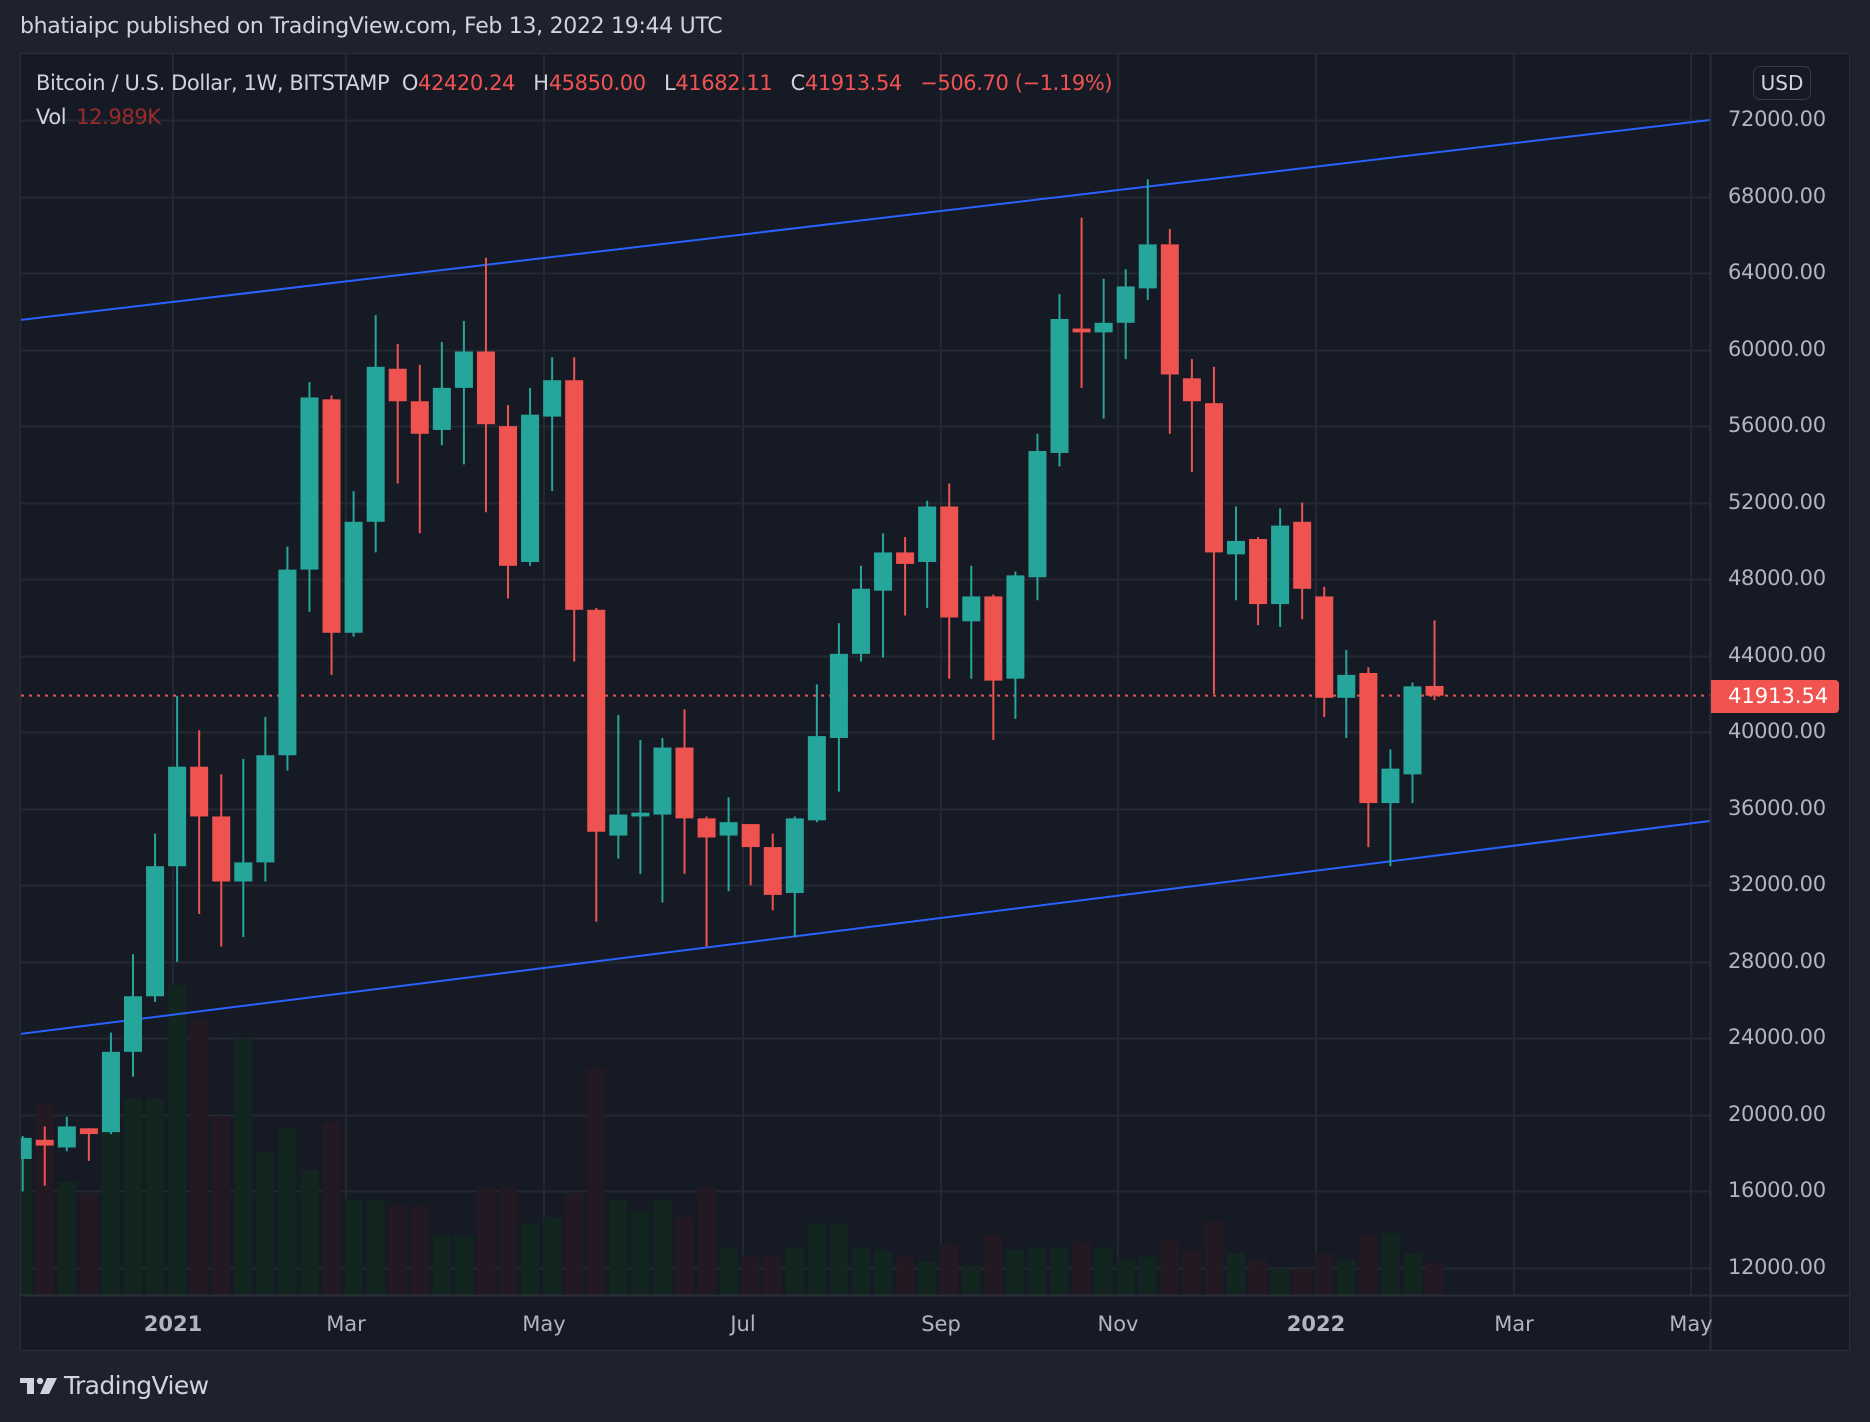 This screenshot has width=1870, height=1422. I want to click on price-tick-label: 20000.00, so click(1777, 1113).